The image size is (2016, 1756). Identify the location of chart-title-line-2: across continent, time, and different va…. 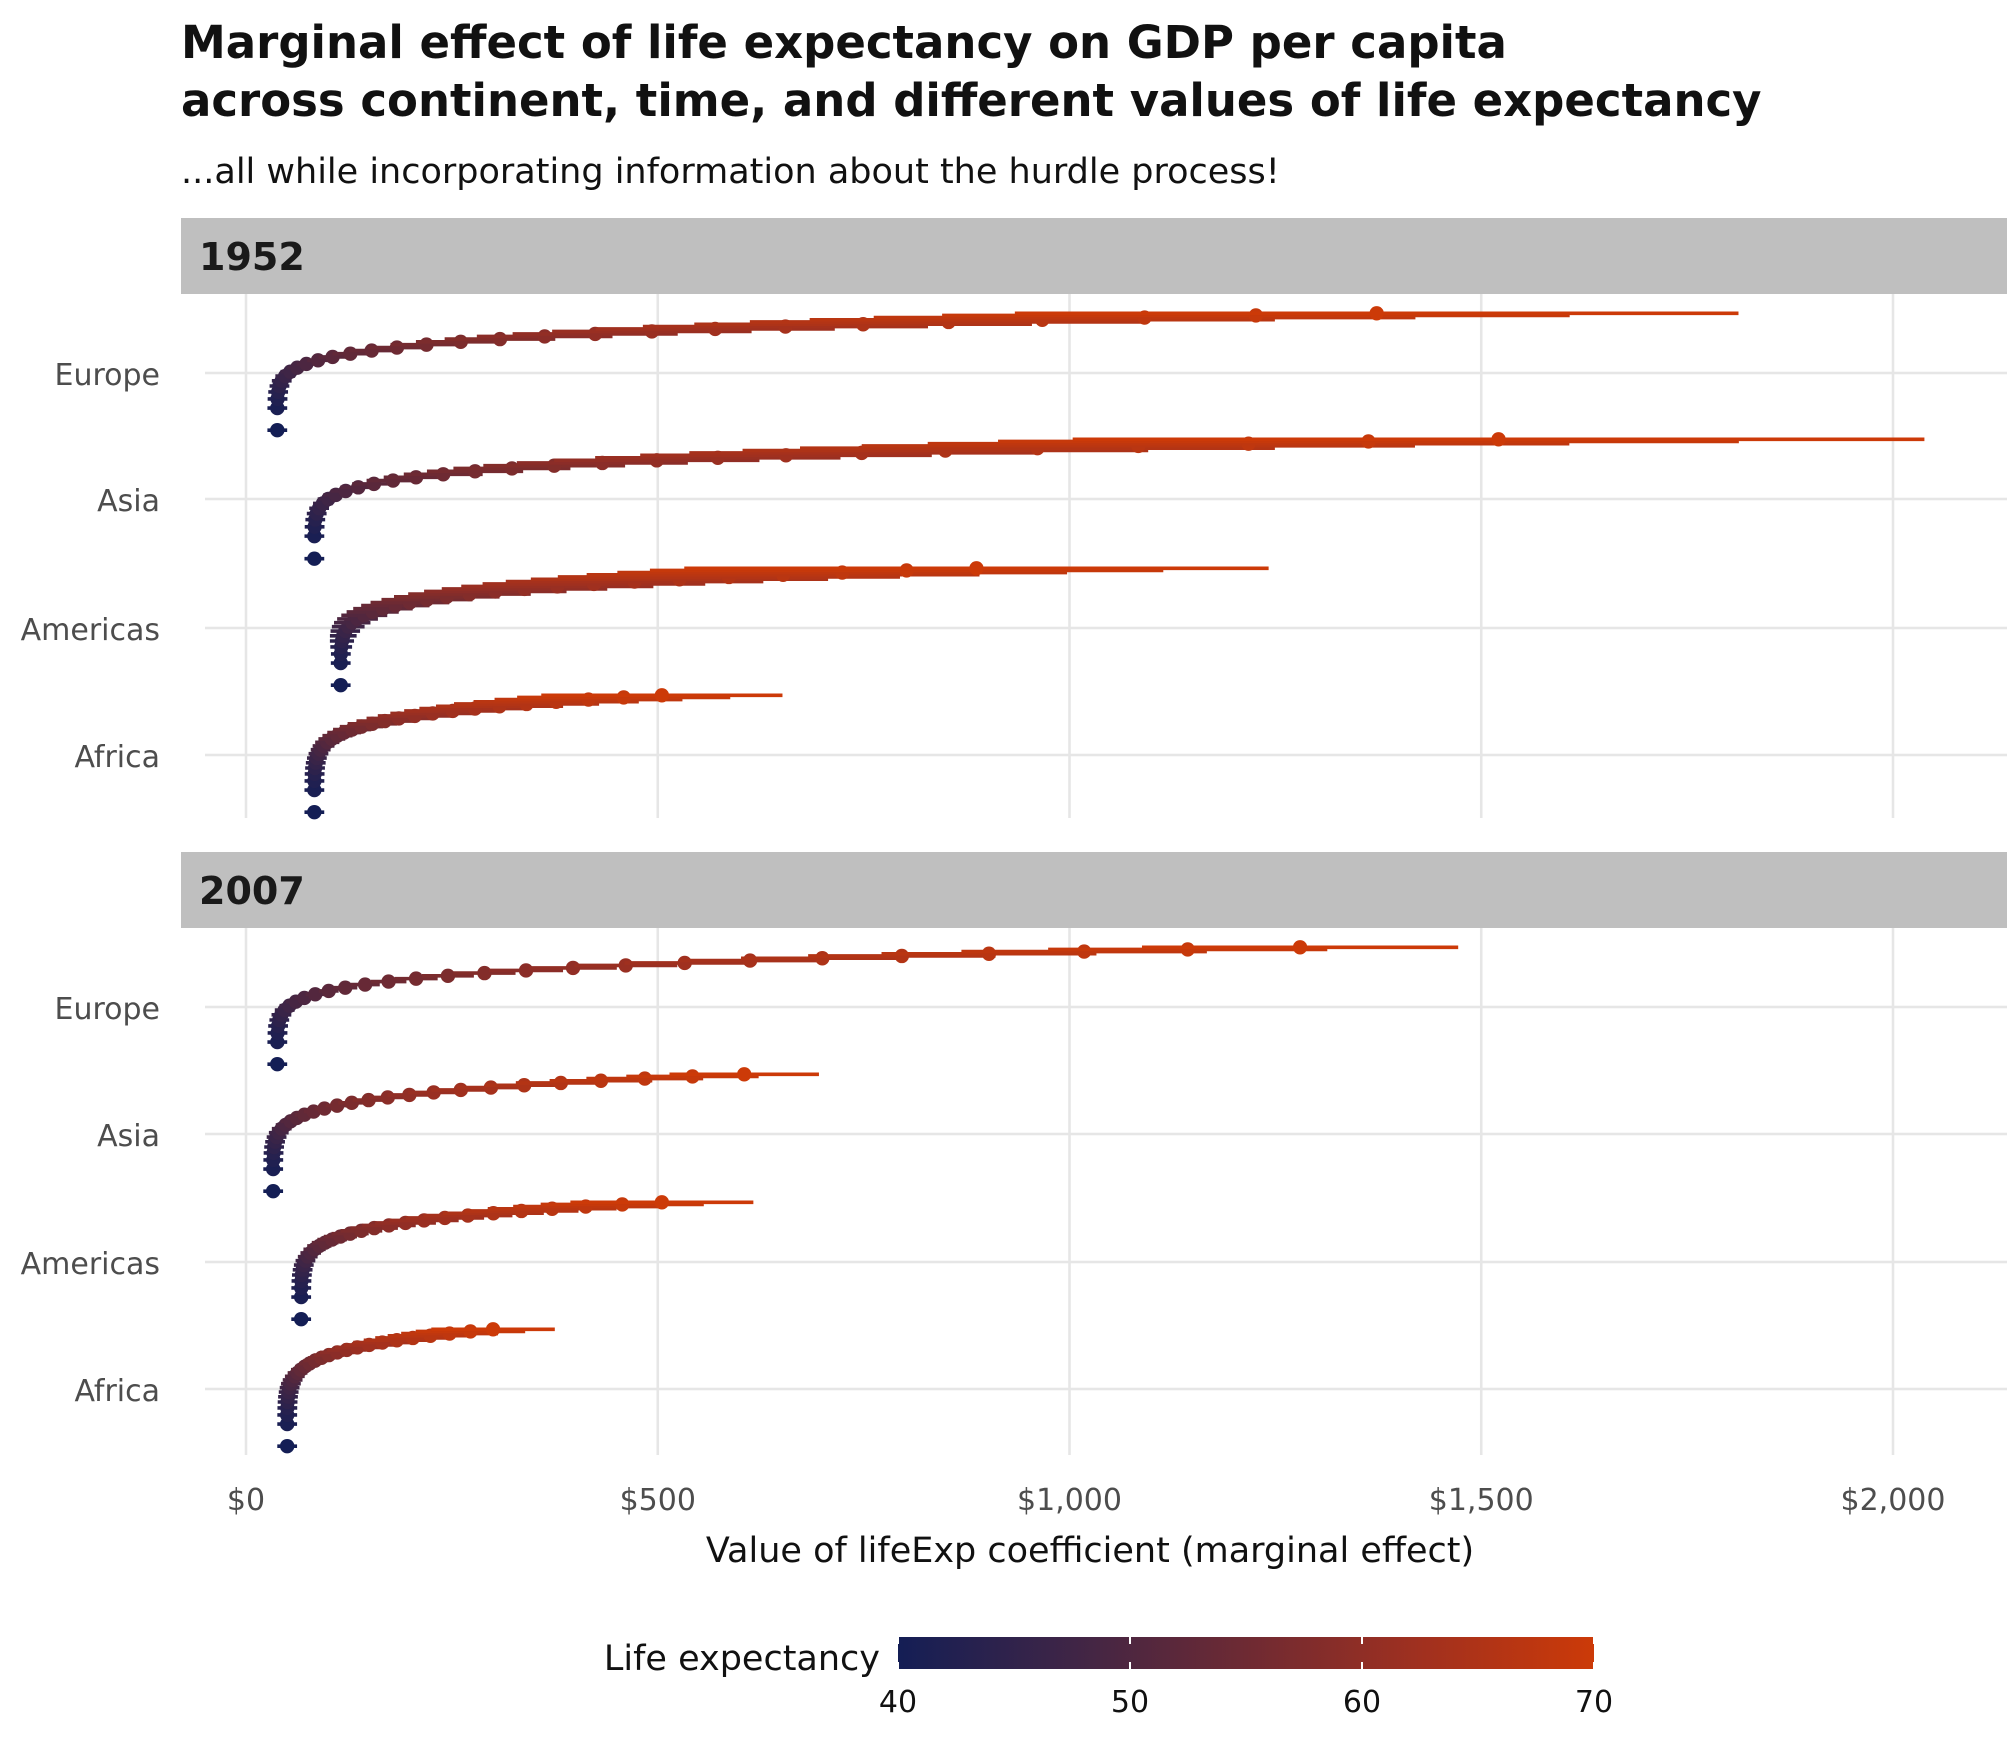
(971, 100).